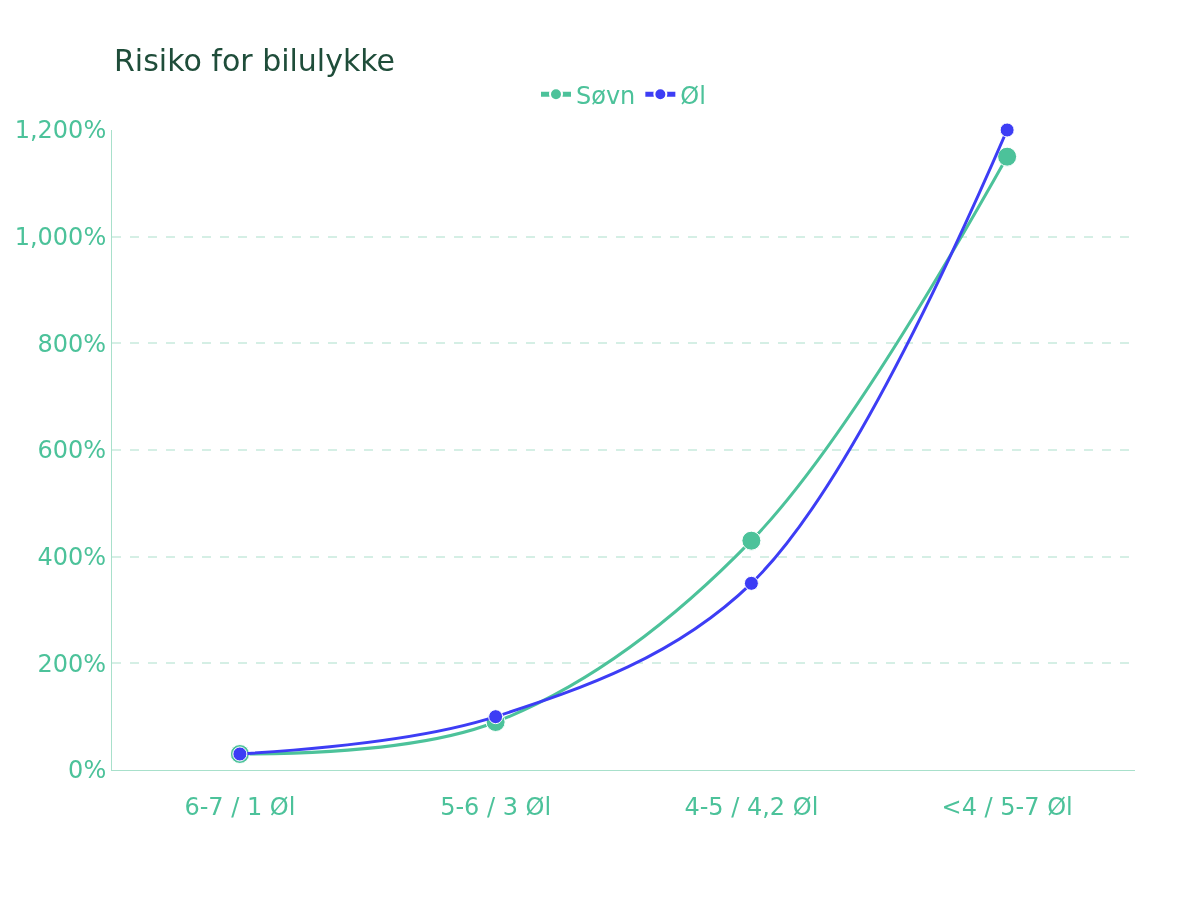  Describe the element at coordinates (72, 450) in the screenshot. I see `y-tick-label: 600%` at that location.